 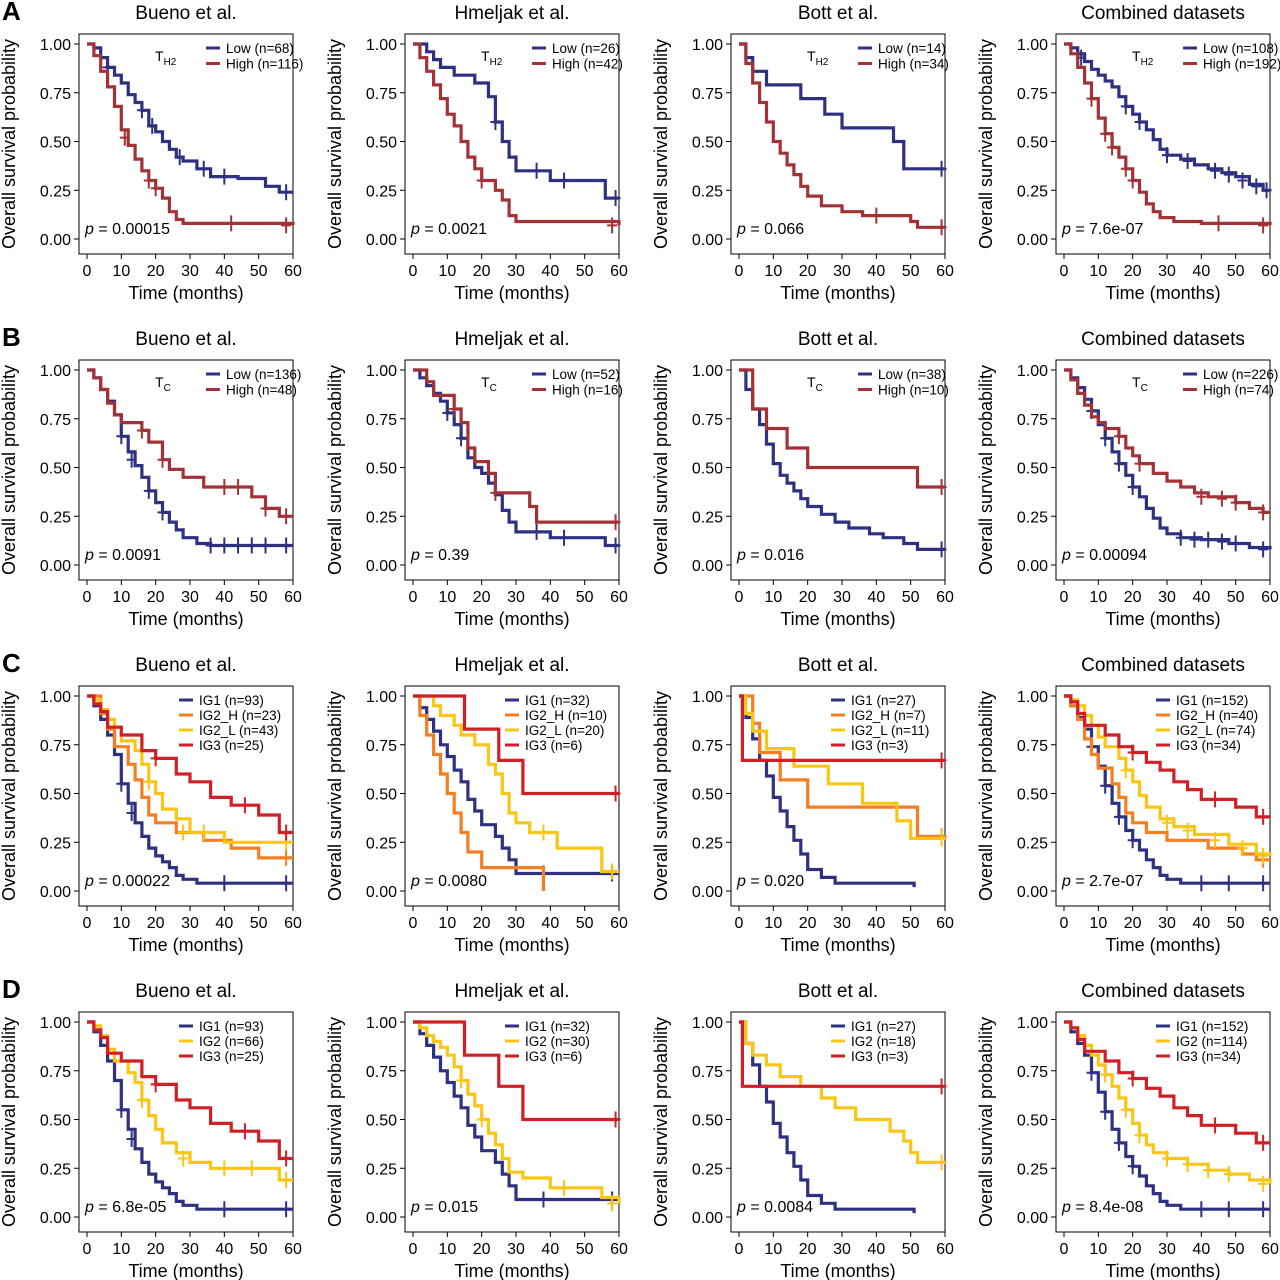 What do you see at coordinates (260, 48) in the screenshot?
I see `legend-entry: Low (n=68)` at bounding box center [260, 48].